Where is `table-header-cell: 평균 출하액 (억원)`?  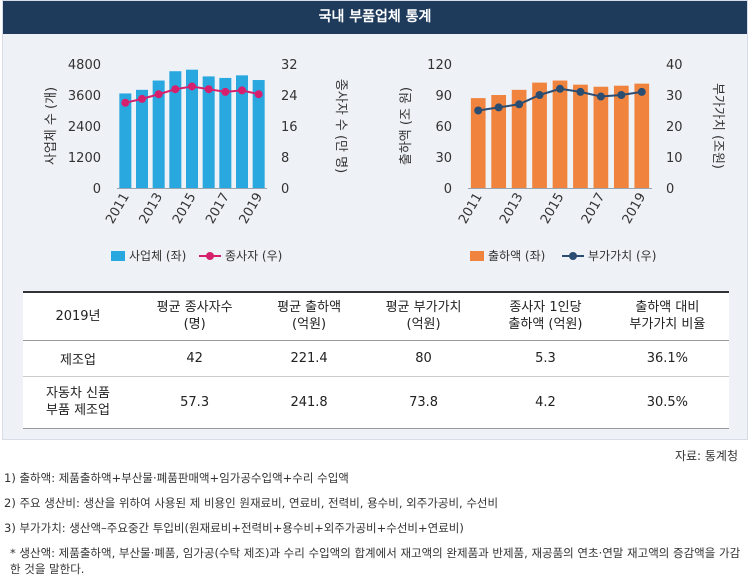
table-header-cell: 평균 출하액 (억원) is located at coordinates (309, 315).